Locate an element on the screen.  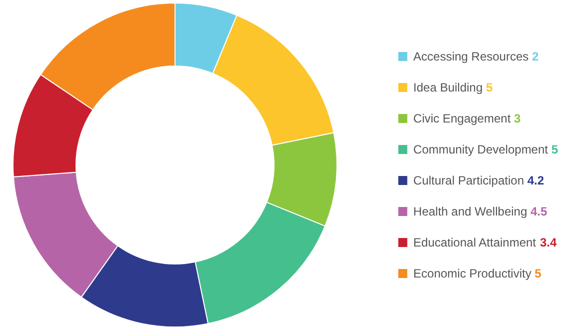
data-label: 3 is located at coordinates (517, 119).